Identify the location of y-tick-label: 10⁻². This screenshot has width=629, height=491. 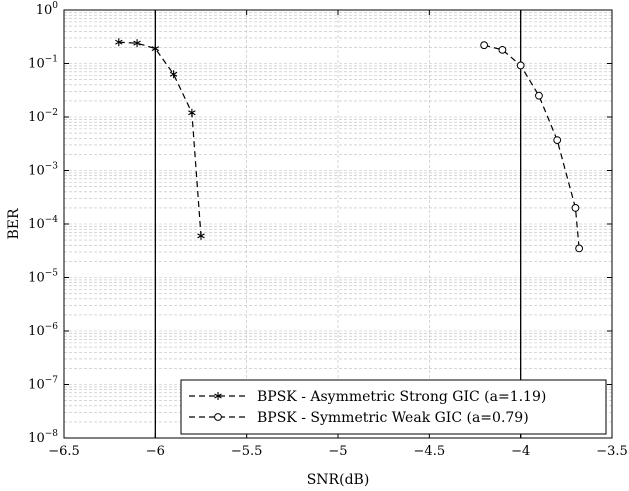
(43, 116).